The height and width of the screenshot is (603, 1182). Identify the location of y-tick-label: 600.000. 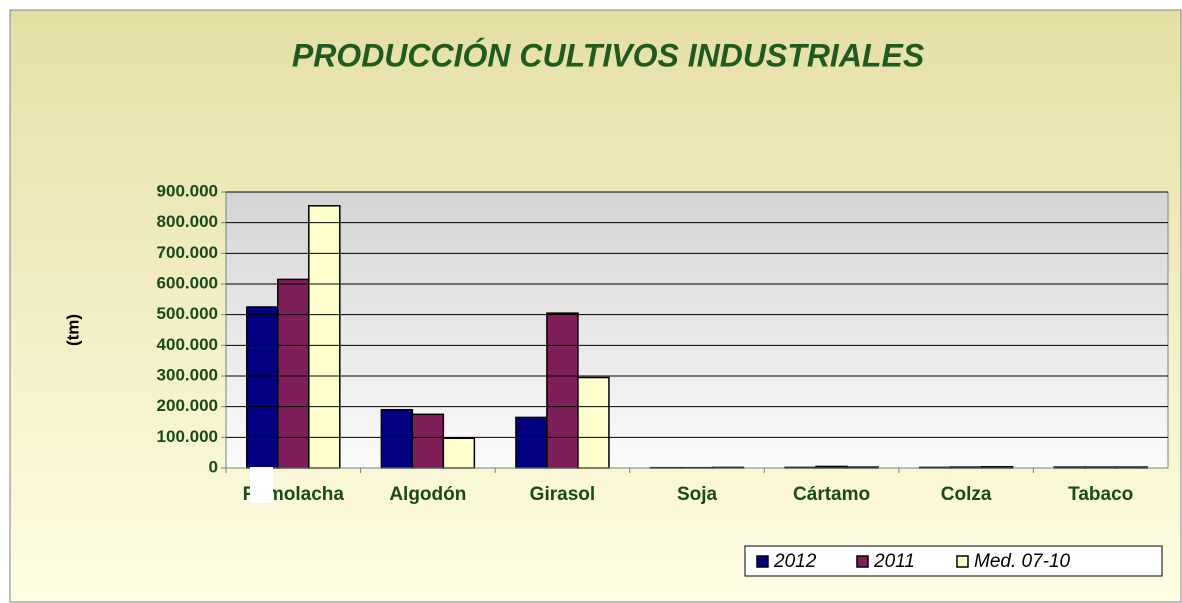
(187, 282).